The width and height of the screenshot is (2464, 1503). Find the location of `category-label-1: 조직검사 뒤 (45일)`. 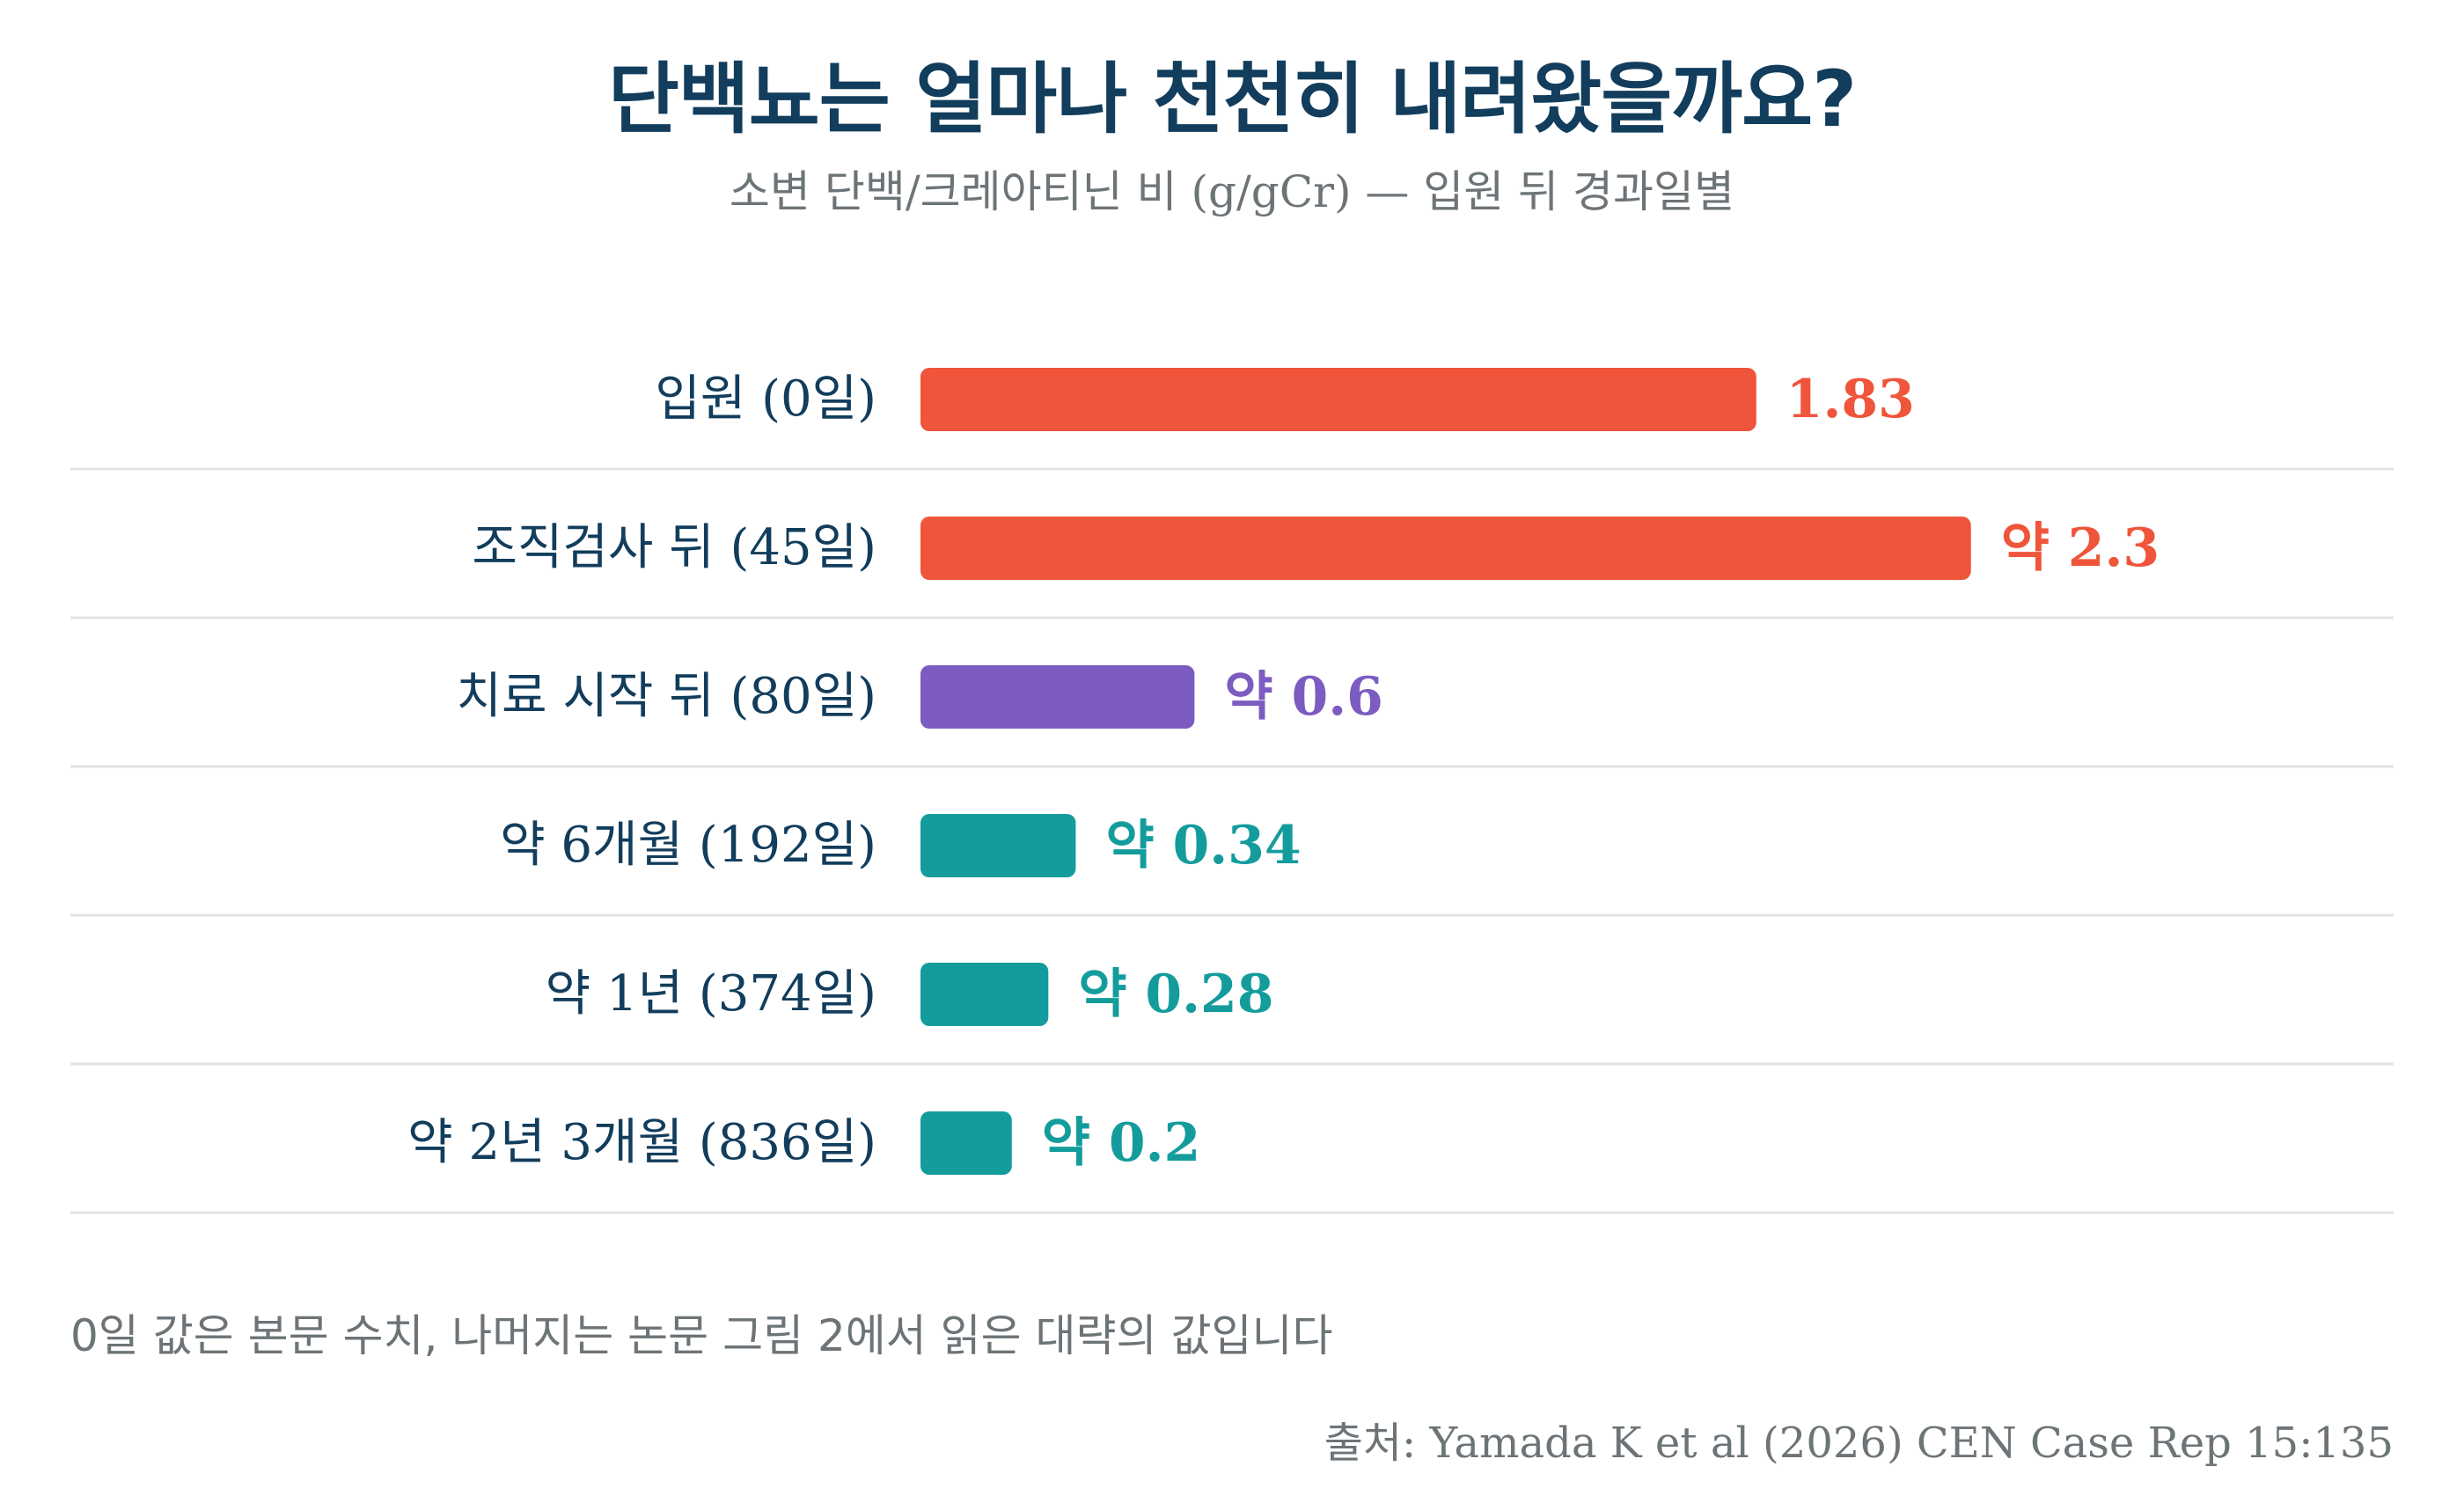

category-label-1: 조직검사 뒤 (45일) is located at coordinates (674, 547).